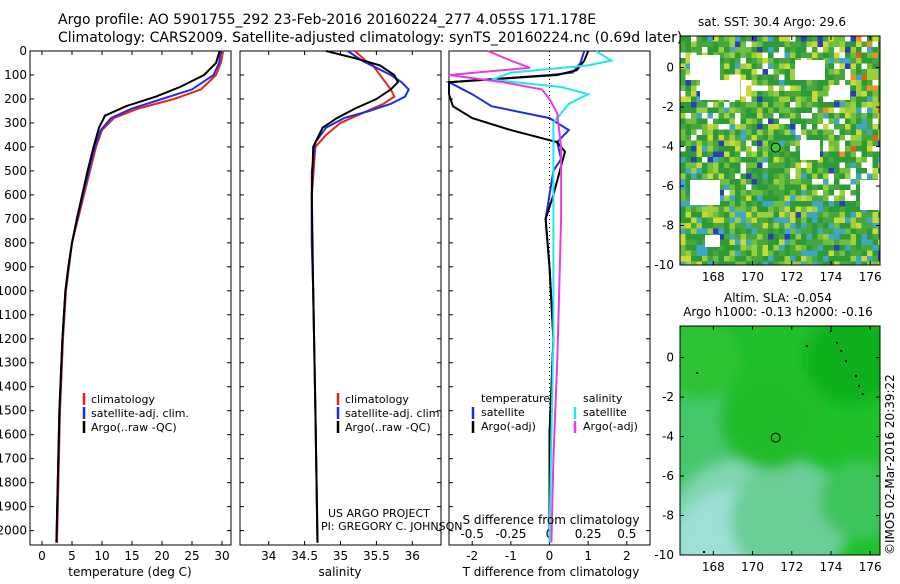 The height and width of the screenshot is (584, 900). What do you see at coordinates (791, 567) in the screenshot?
I see `map-x-tick-label: 172` at bounding box center [791, 567].